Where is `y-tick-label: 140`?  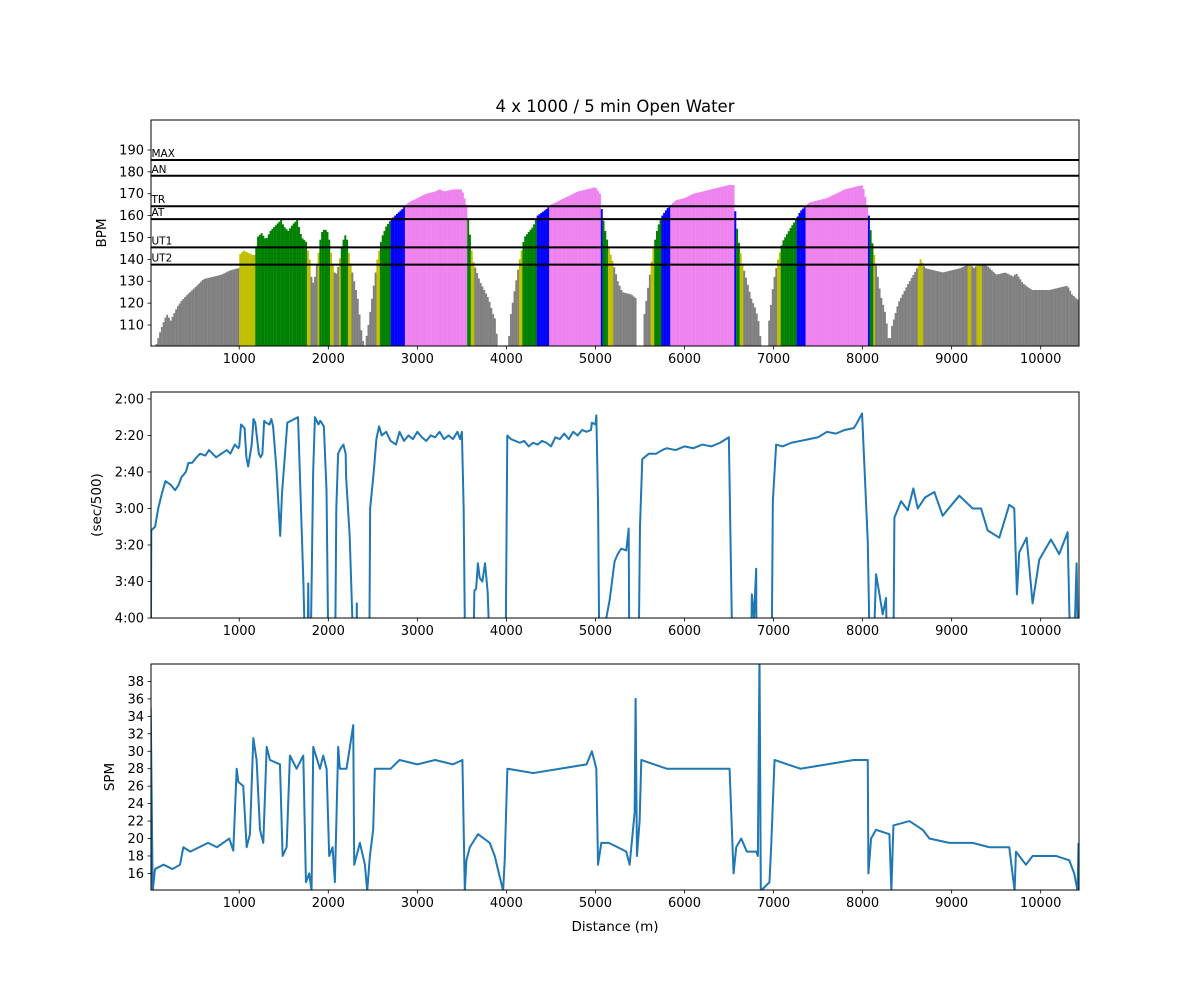
y-tick-label: 140 is located at coordinates (131, 260).